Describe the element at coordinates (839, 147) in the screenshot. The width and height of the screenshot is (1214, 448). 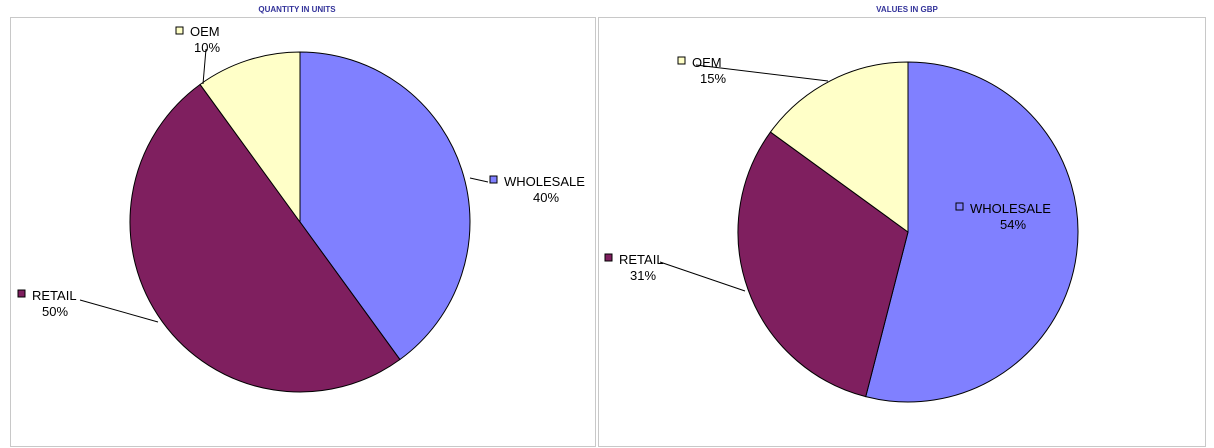
I see `pie-slice-values-oem` at that location.